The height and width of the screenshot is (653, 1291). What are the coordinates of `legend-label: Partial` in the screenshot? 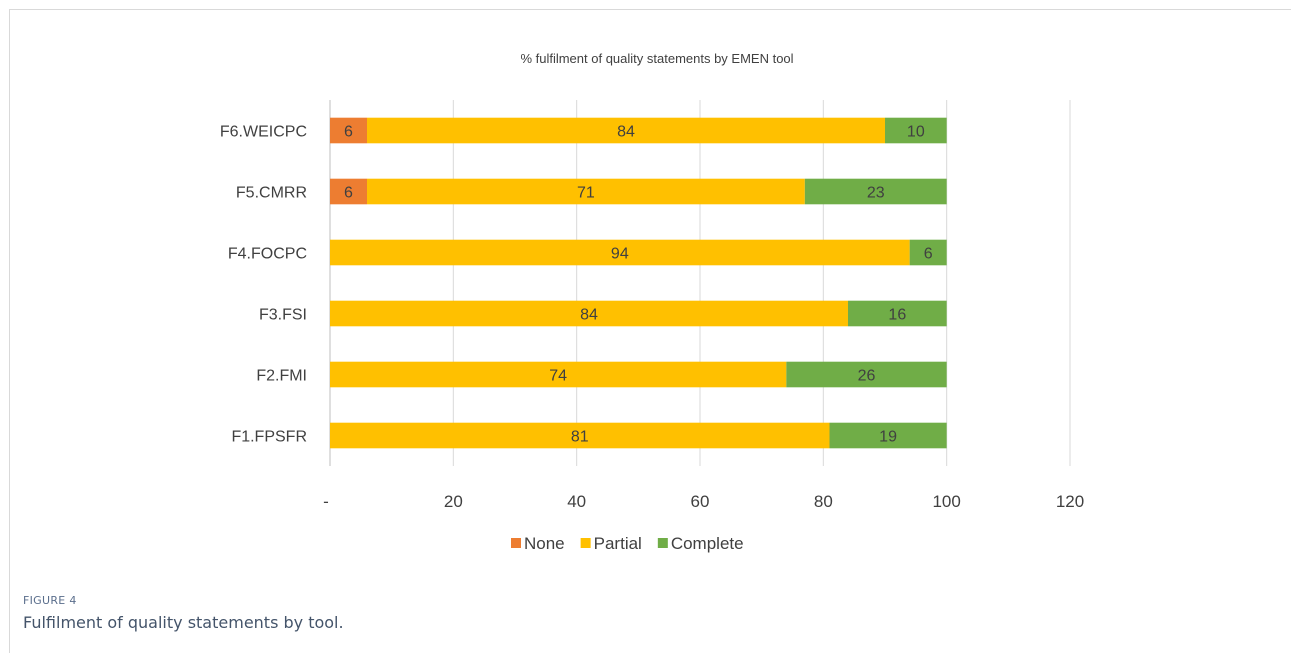 It's located at (618, 543).